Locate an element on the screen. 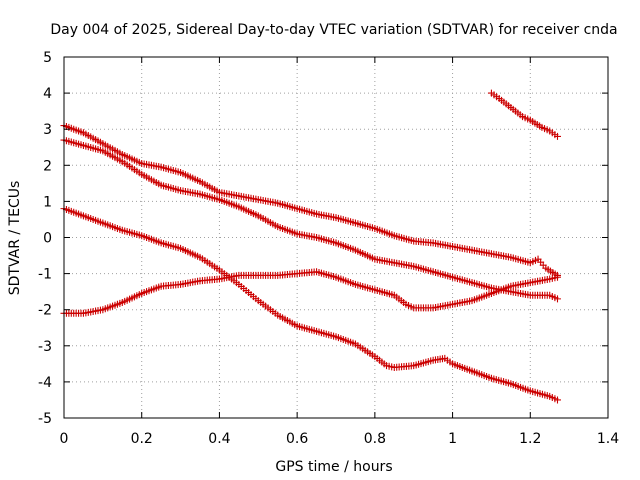 This screenshot has height=480, width=640. y-tick-label: 1 is located at coordinates (47, 202).